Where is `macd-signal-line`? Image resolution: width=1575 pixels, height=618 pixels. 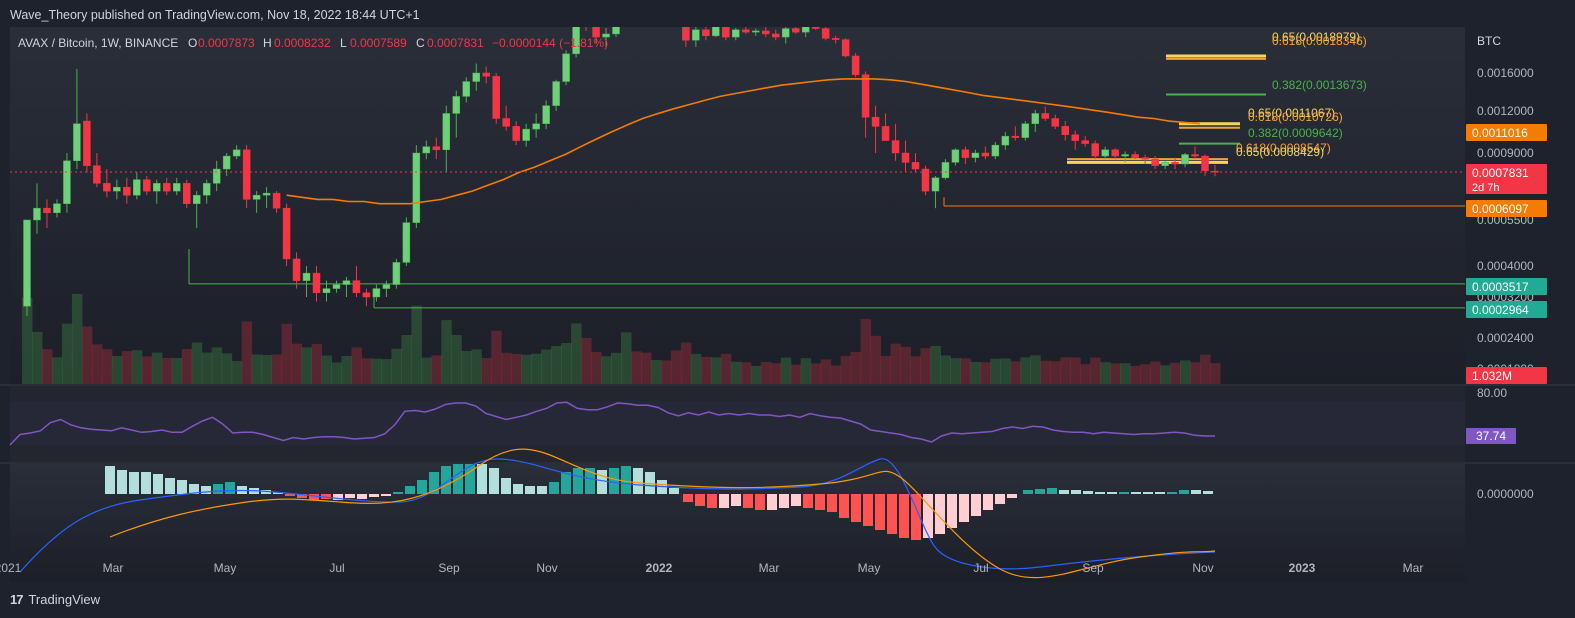 macd-signal-line is located at coordinates (662, 513).